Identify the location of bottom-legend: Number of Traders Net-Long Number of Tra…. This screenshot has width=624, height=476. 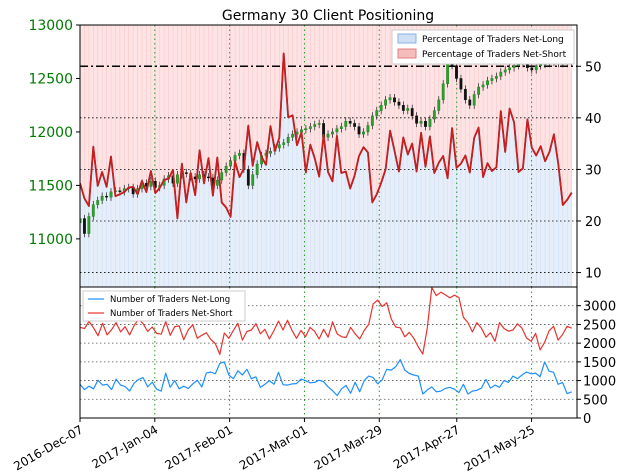
(164, 306).